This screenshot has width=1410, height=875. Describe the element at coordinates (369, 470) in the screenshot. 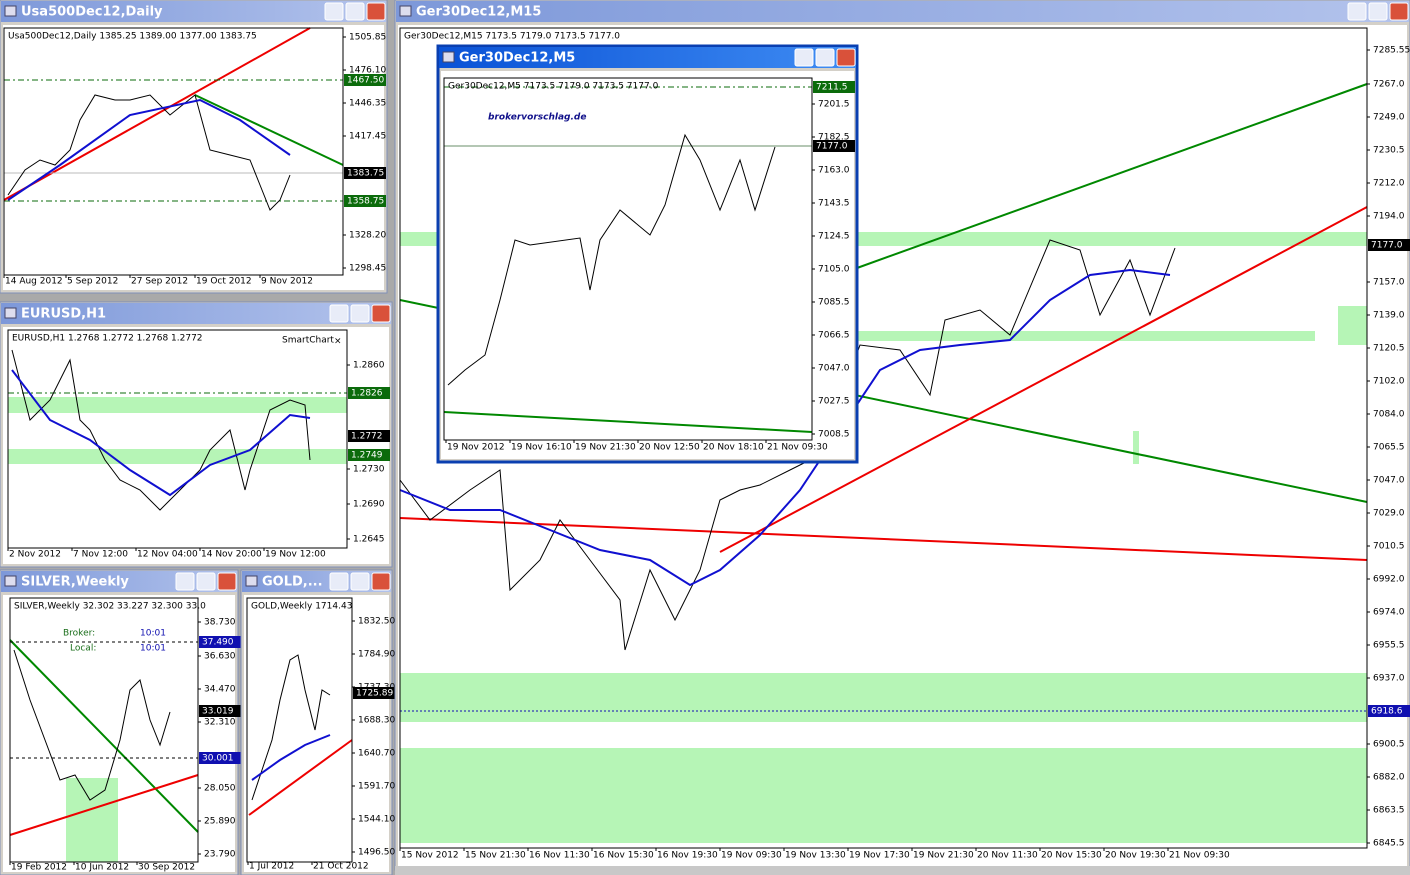

I see `y-tick-label: 1.2730` at that location.